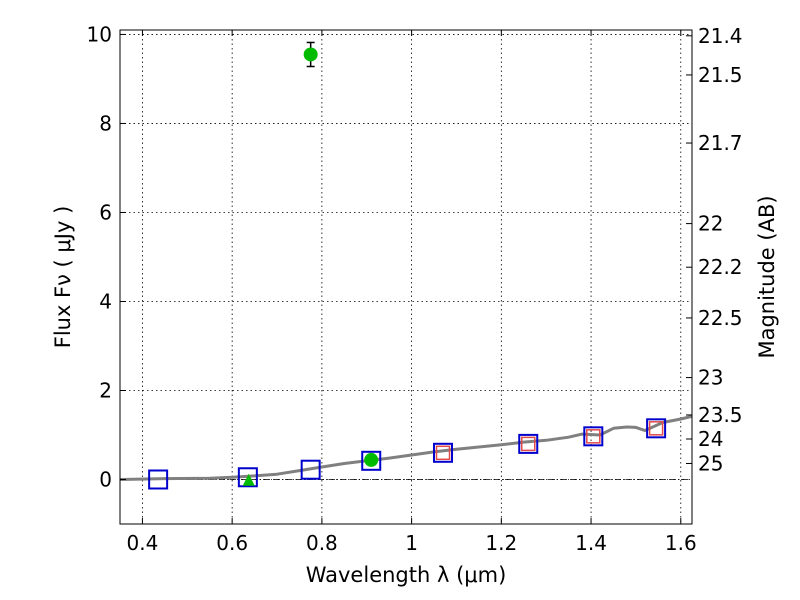 Image resolution: width=800 pixels, height=600 pixels. I want to click on right-tick-label: 25, so click(710, 463).